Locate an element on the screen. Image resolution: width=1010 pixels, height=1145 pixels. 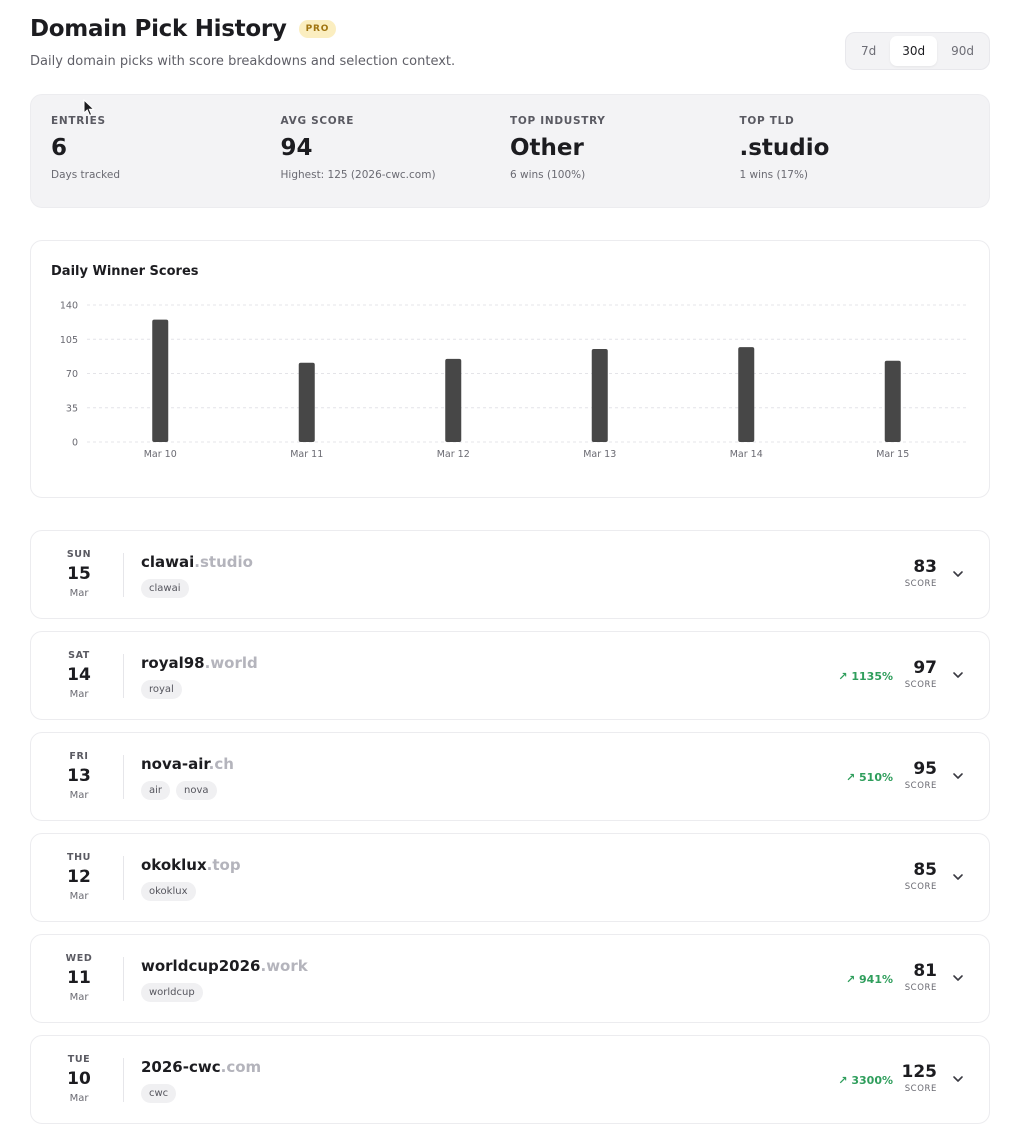
y-tick-label: 70 is located at coordinates (72, 374).